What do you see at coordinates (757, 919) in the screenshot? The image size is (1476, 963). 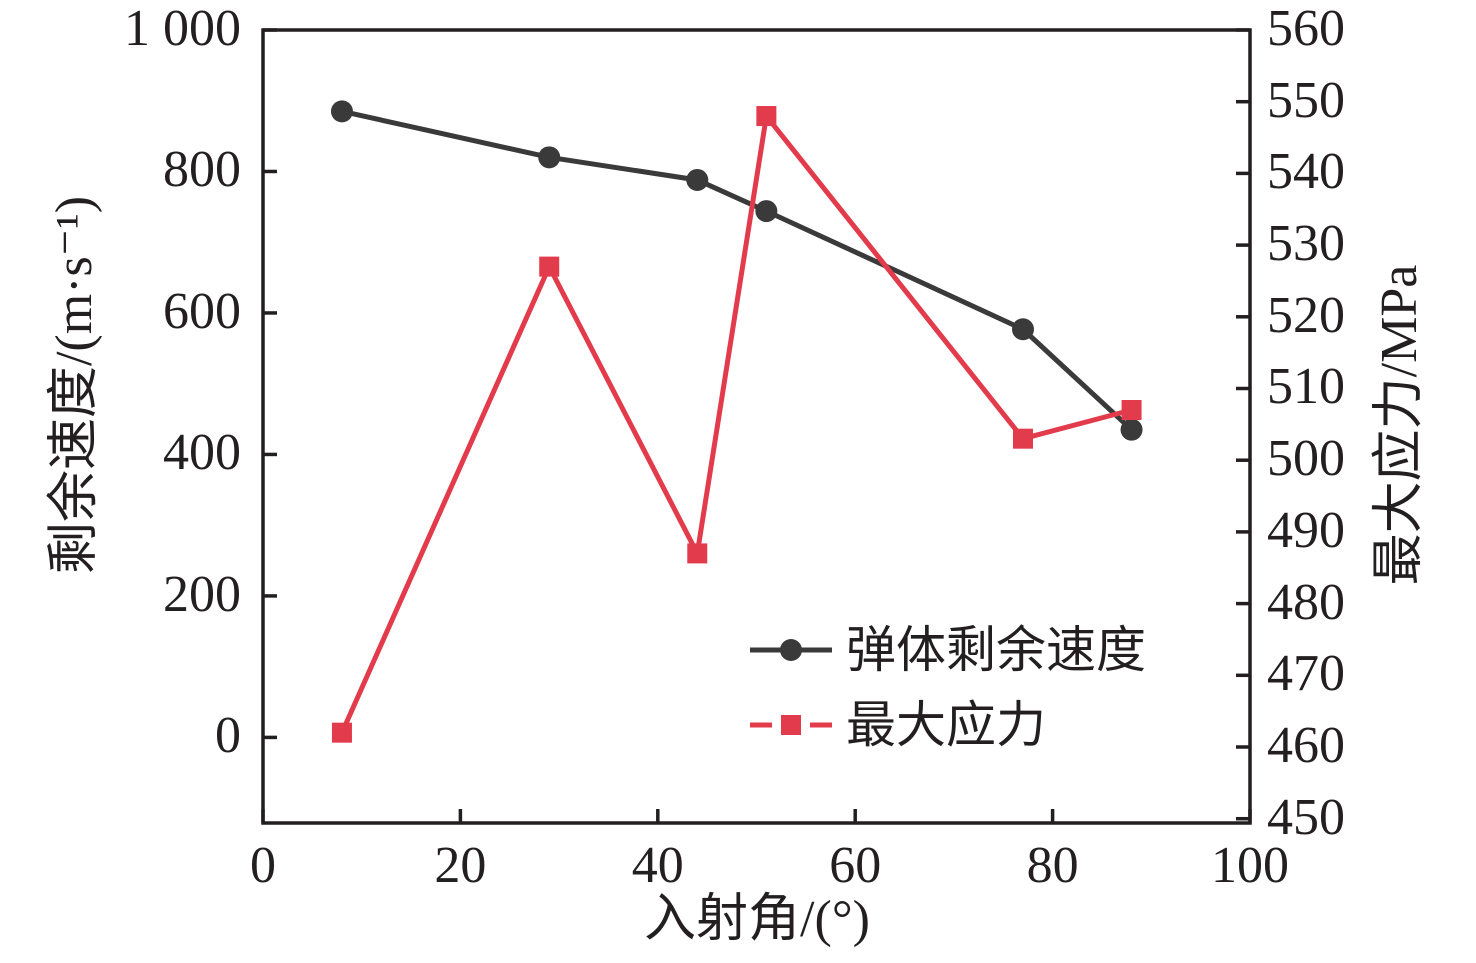 I see `x-axis-title: 入射角/(°)` at bounding box center [757, 919].